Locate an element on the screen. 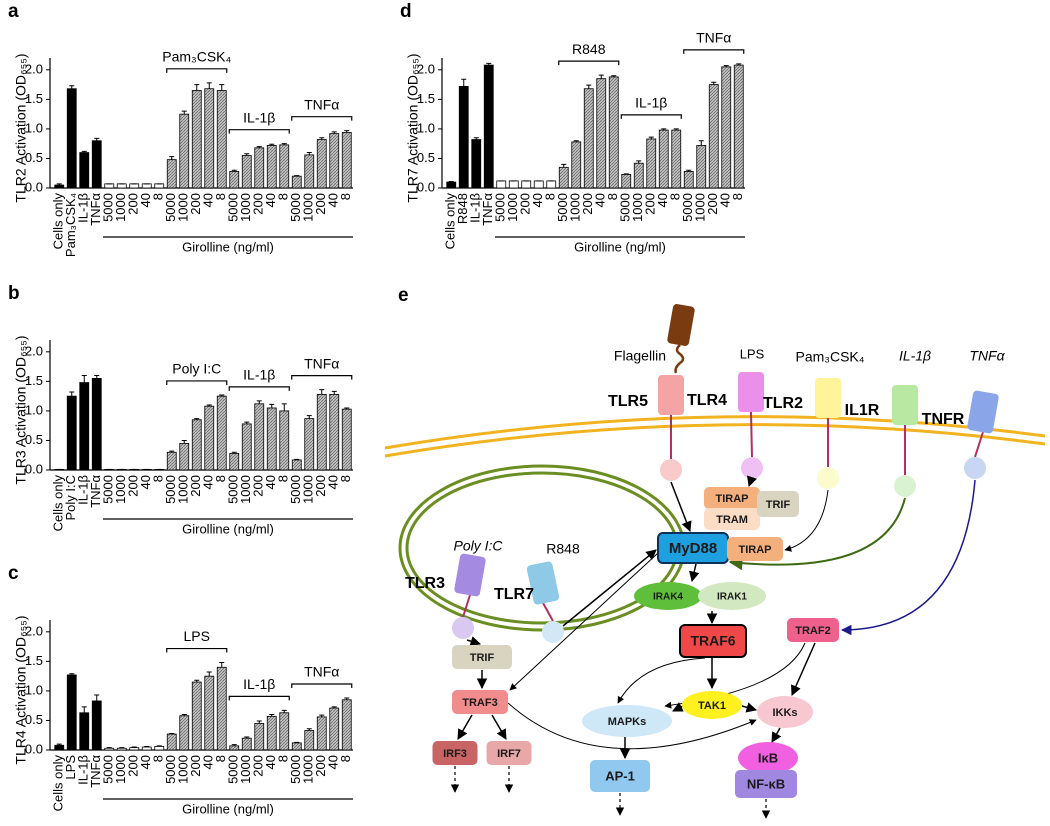 The height and width of the screenshot is (826, 1050). node-label: TRIF is located at coordinates (482, 658).